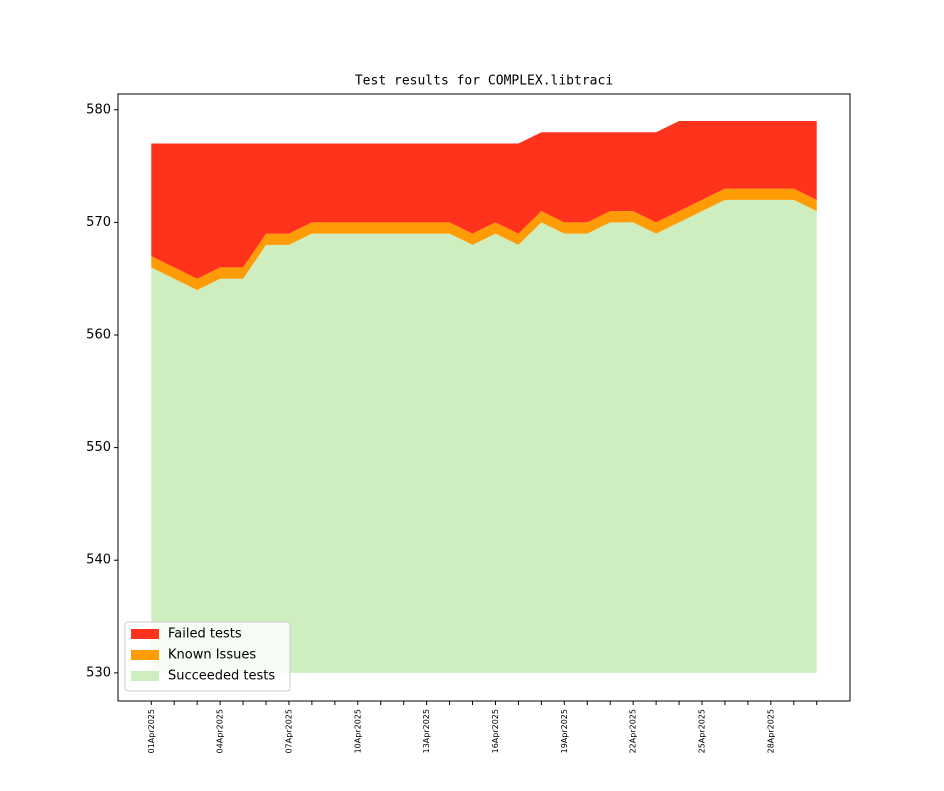 The width and height of the screenshot is (944, 791). I want to click on x-tick-label: 10Apr2025, so click(357, 731).